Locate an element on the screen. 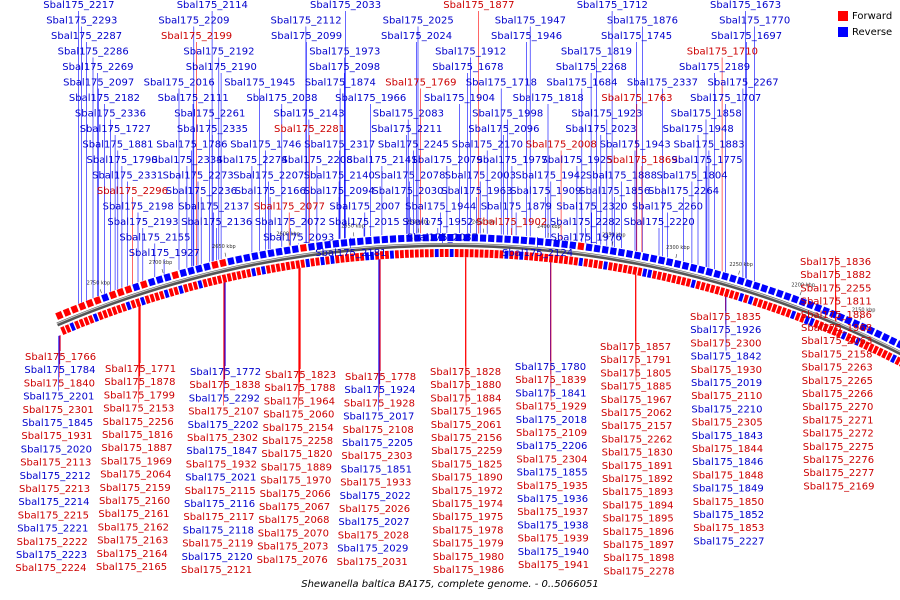 Image resolution: width=900 pixels, height=600 pixels. gene-label: Sbal175_2211 is located at coordinates (406, 129).